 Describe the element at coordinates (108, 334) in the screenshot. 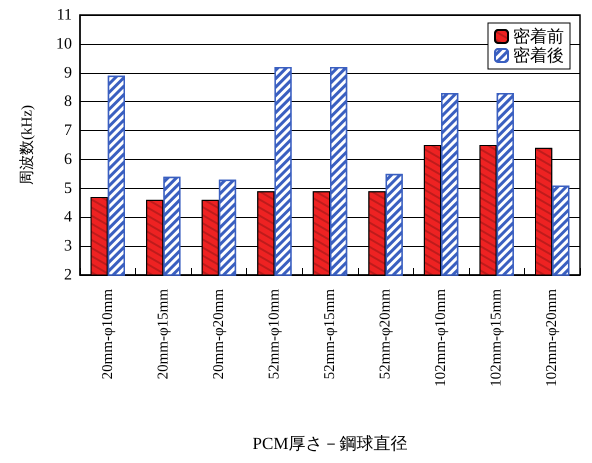

I see `x-tick-label: 20mm-φ10mm` at that location.